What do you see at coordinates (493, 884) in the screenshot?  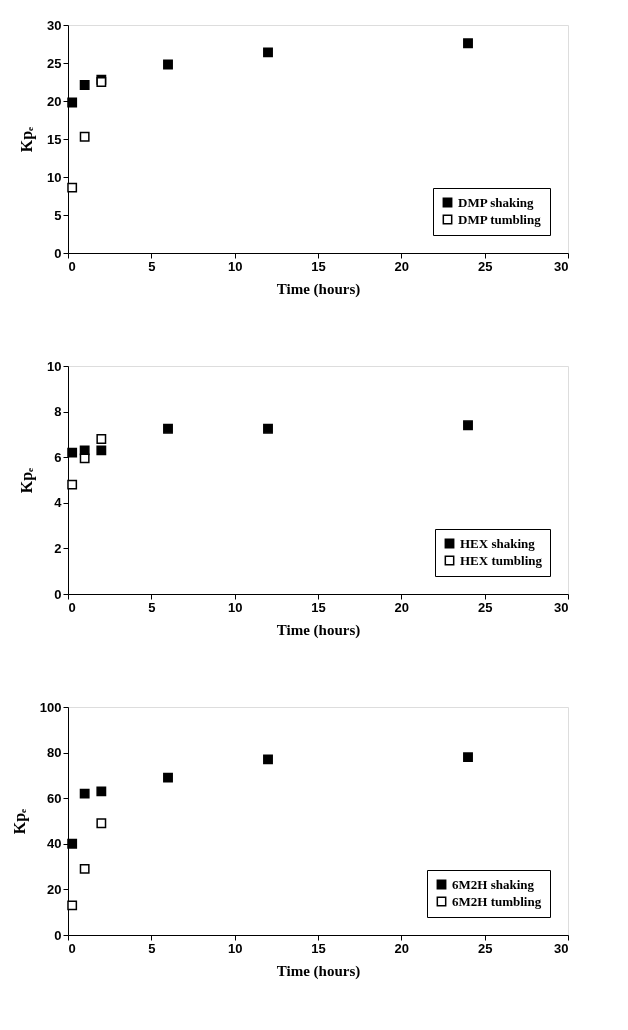 I see `legend-label: 6M2H shaking` at bounding box center [493, 884].